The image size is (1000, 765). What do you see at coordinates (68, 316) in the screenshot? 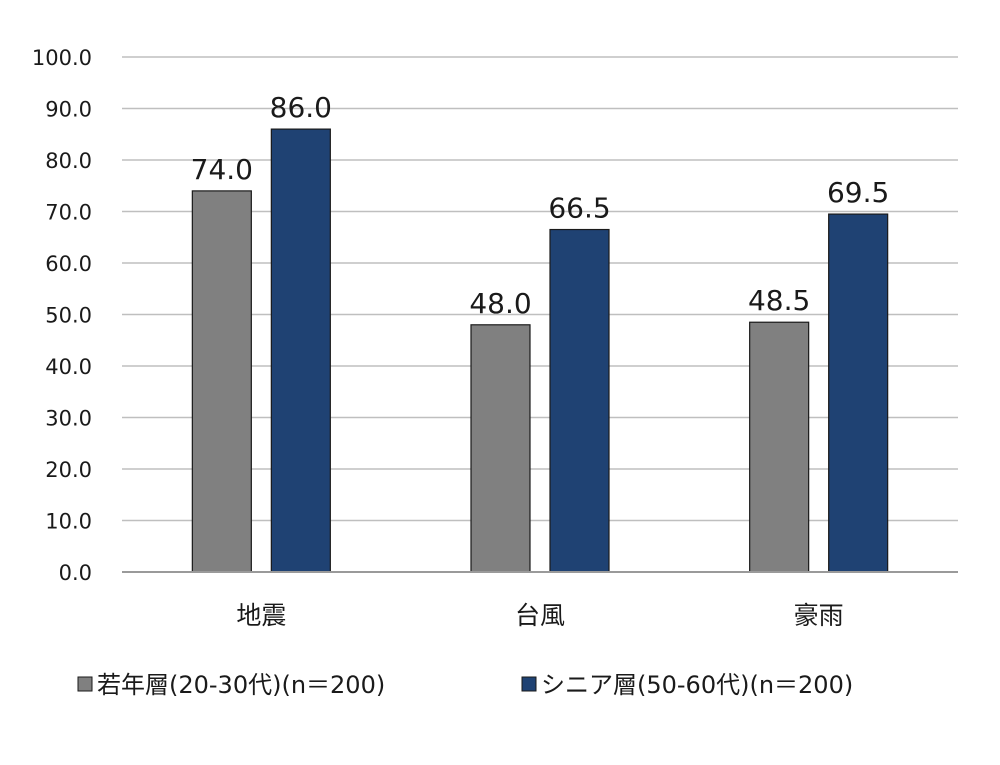
I see `y-tick-label: 50.0` at bounding box center [68, 316].